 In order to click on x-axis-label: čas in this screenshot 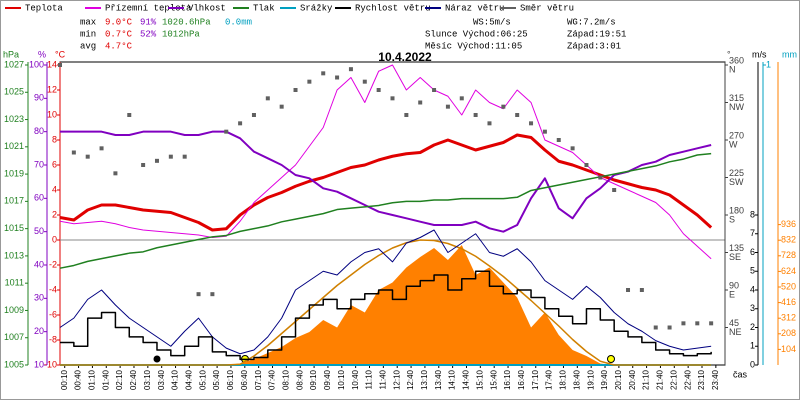, I will do `click(740, 374)`.